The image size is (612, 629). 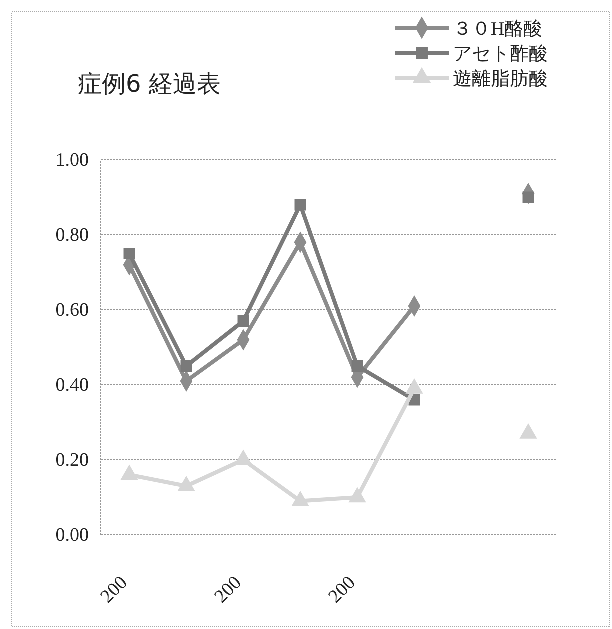 What do you see at coordinates (72, 385) in the screenshot?
I see `y-tick-label: 0.40` at bounding box center [72, 385].